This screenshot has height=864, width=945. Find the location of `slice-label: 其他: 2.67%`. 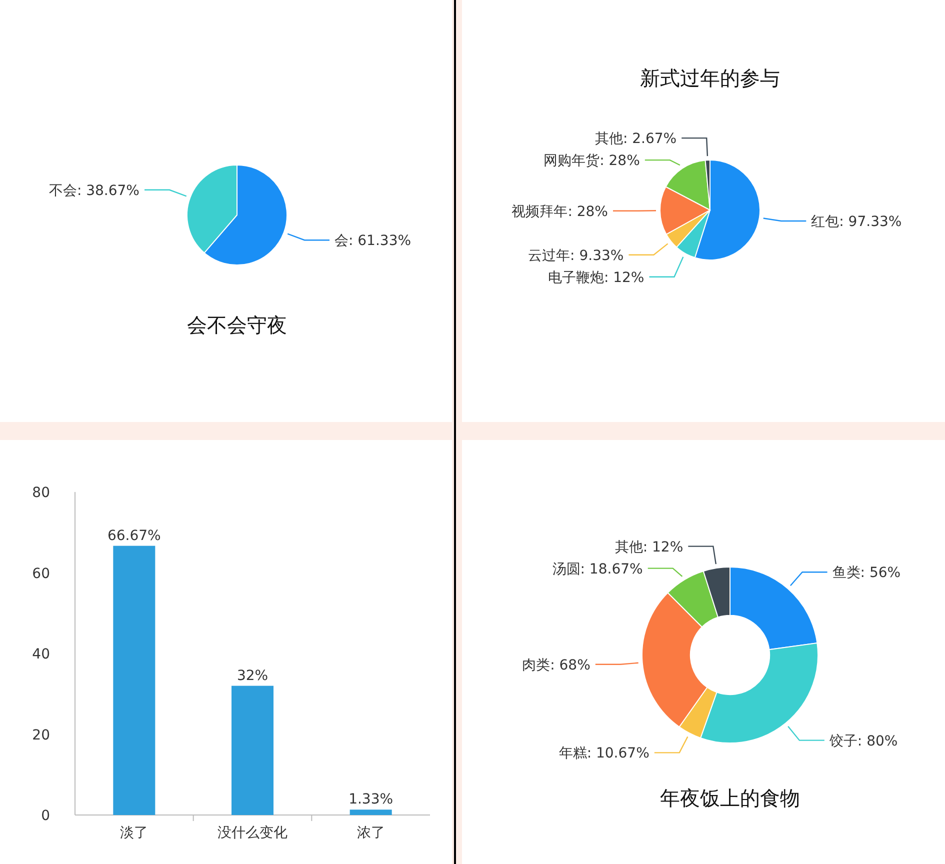

slice-label: 其他: 2.67% is located at coordinates (635, 139).